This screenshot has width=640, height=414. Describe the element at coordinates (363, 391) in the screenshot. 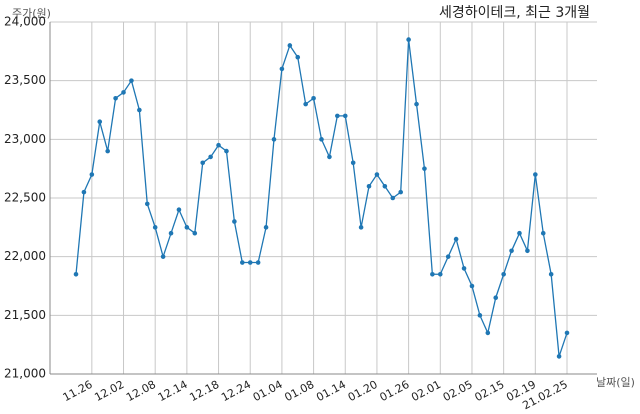

I see `x-tick-label: 01.20` at that location.